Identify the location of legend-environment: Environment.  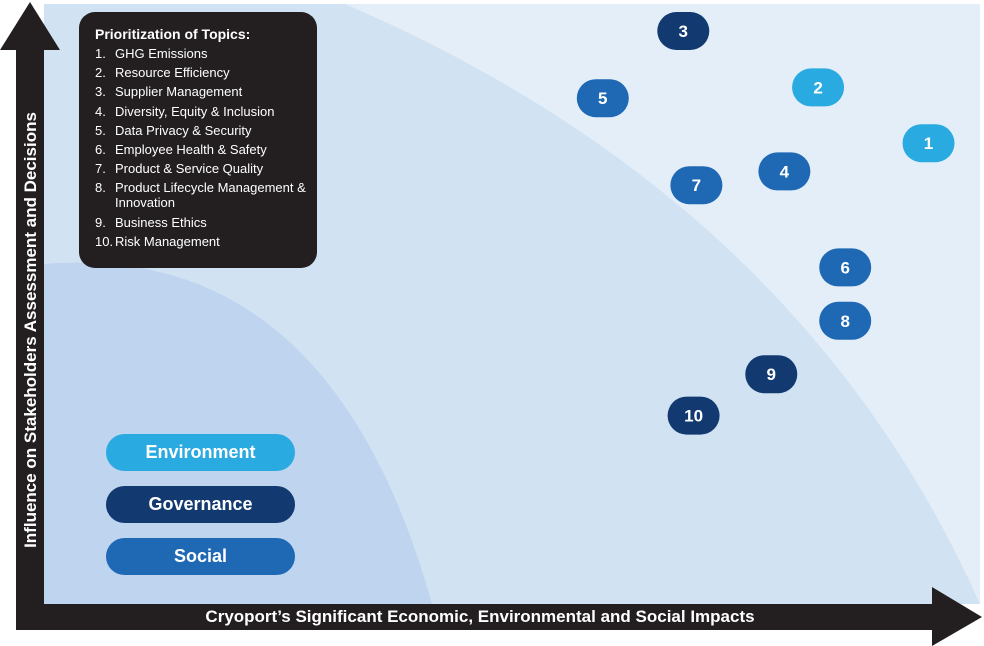
(200, 452).